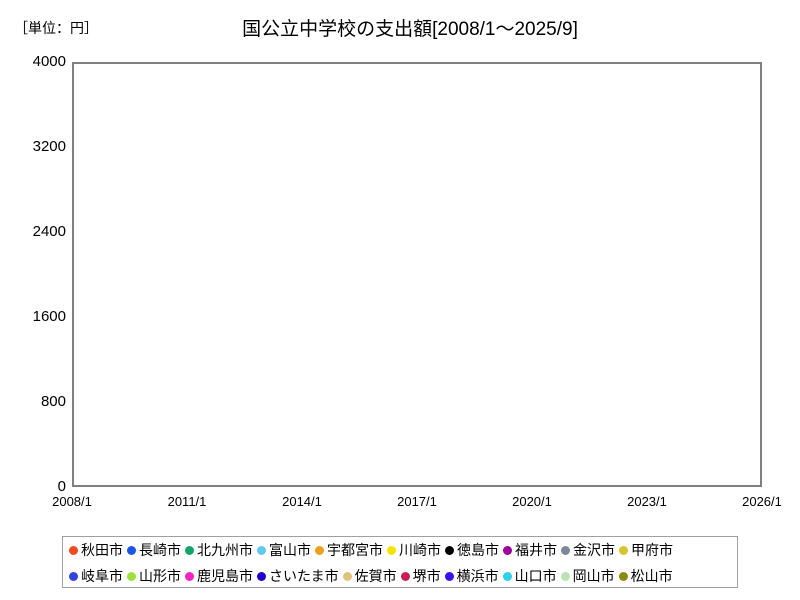 Image resolution: width=800 pixels, height=600 pixels. I want to click on legend-label: 宇都宮市, so click(355, 550).